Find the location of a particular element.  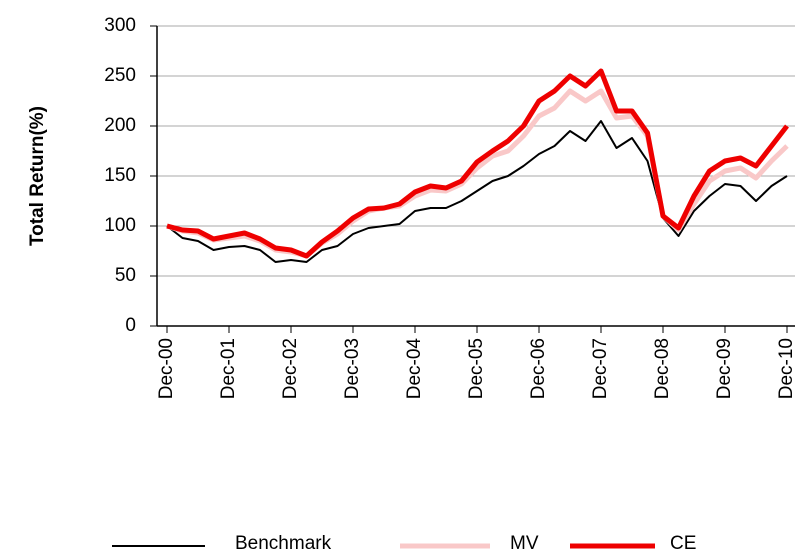

y-tick-label: 100 is located at coordinates (120, 225).